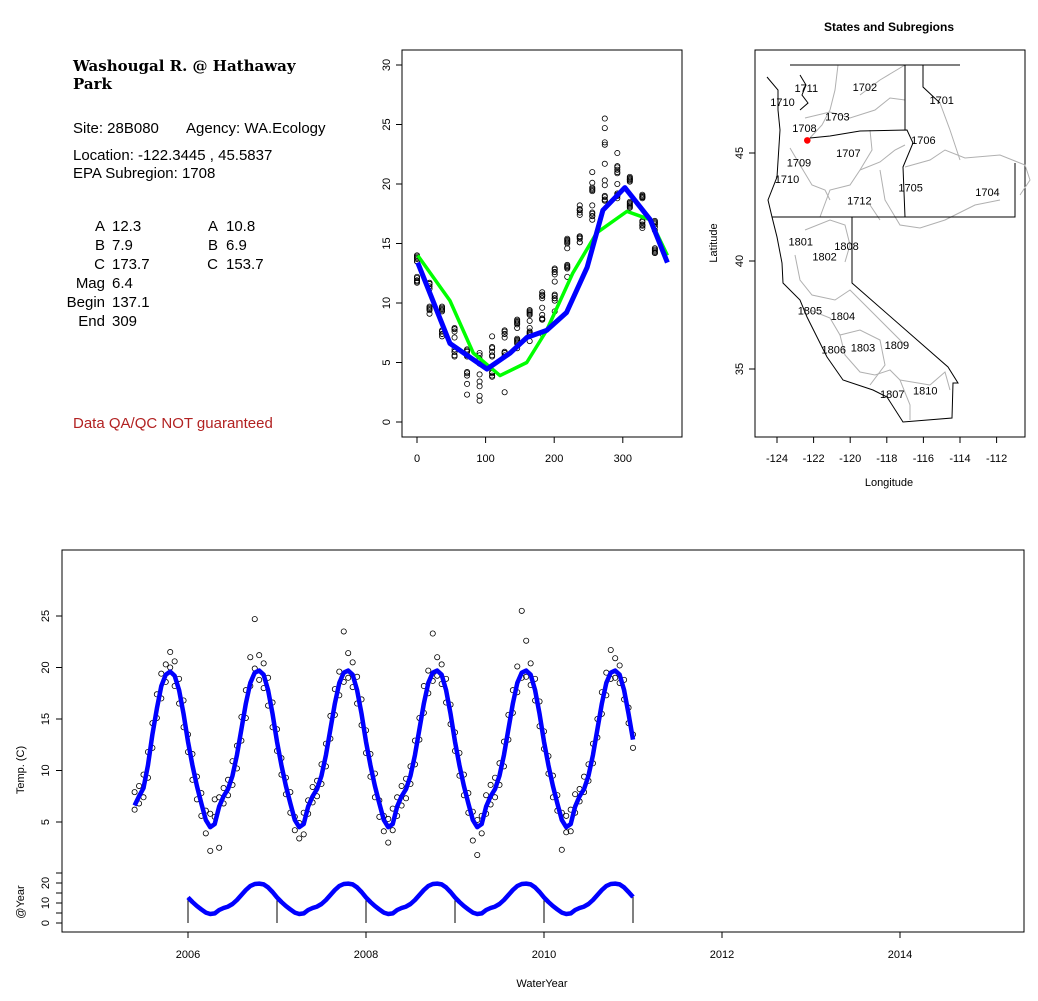  I want to click on x-tick-label: 300, so click(623, 459).